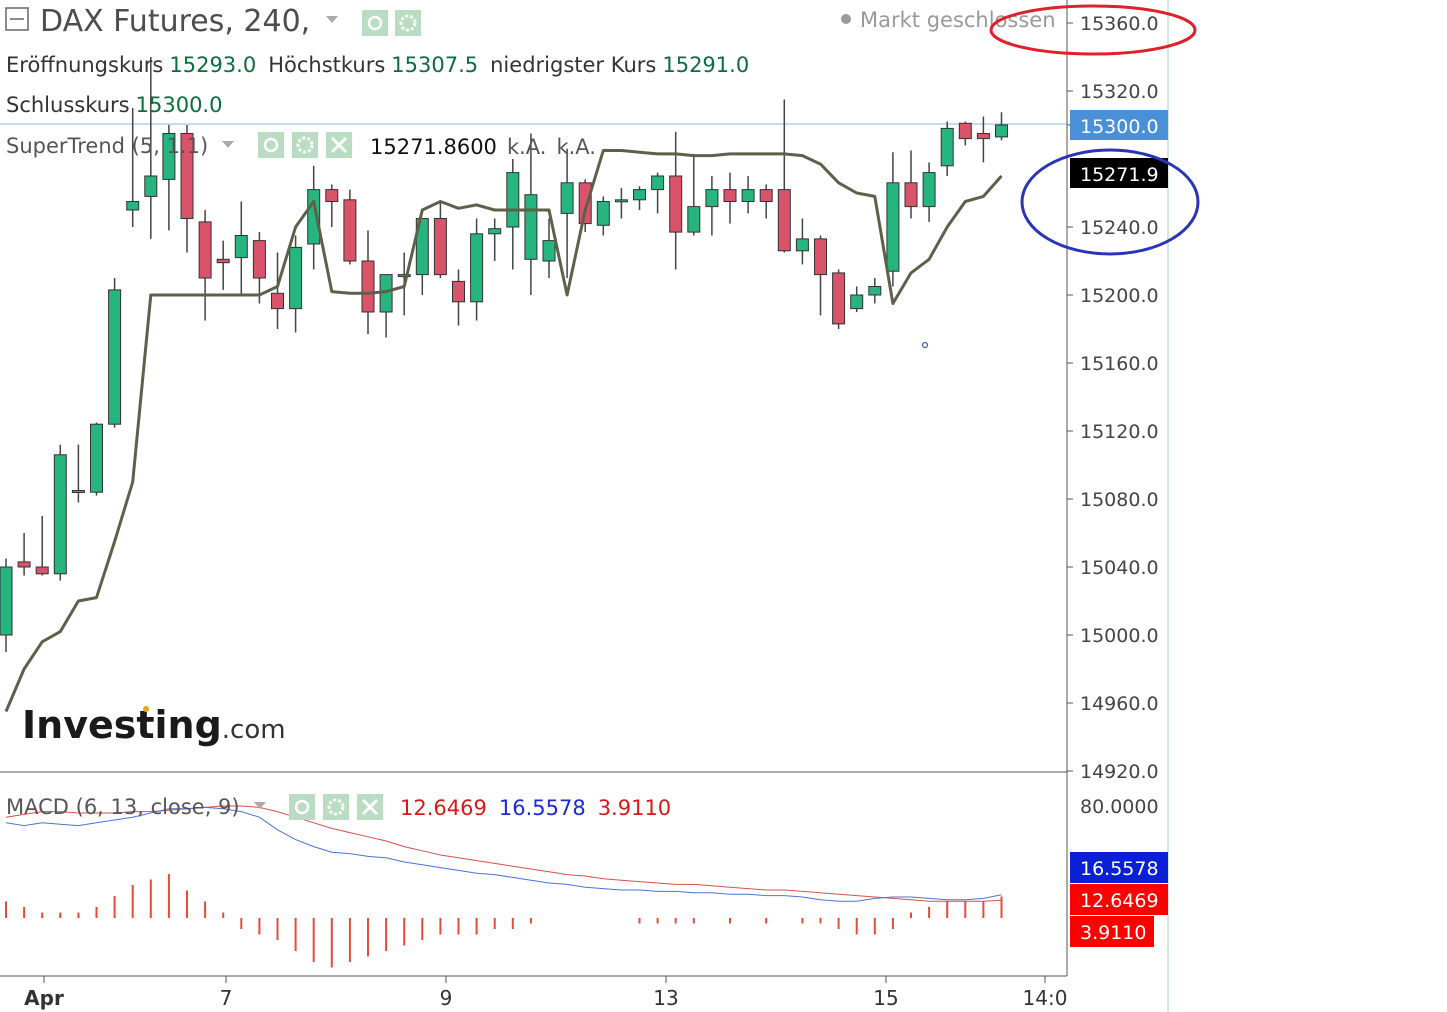  Describe the element at coordinates (1119, 772) in the screenshot. I see `price-tick-label: 14920.0` at that location.